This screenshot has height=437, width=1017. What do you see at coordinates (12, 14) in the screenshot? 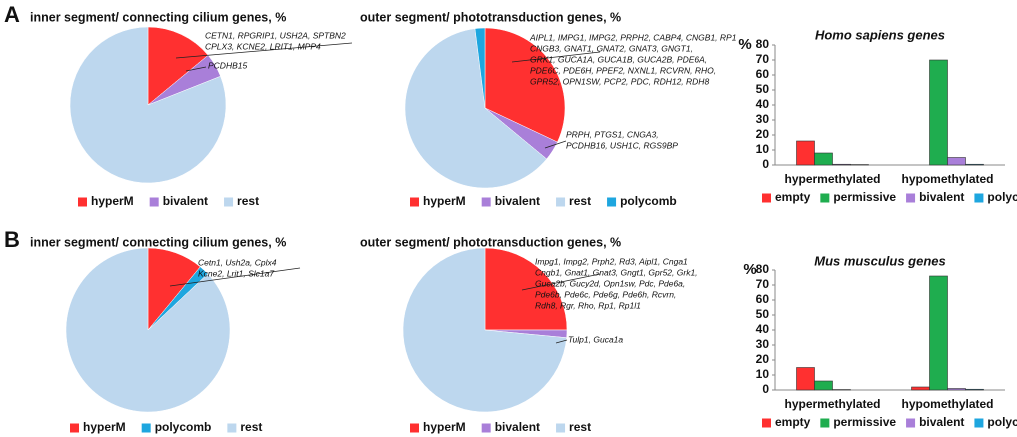
I see `panel-label: A` at bounding box center [12, 14].